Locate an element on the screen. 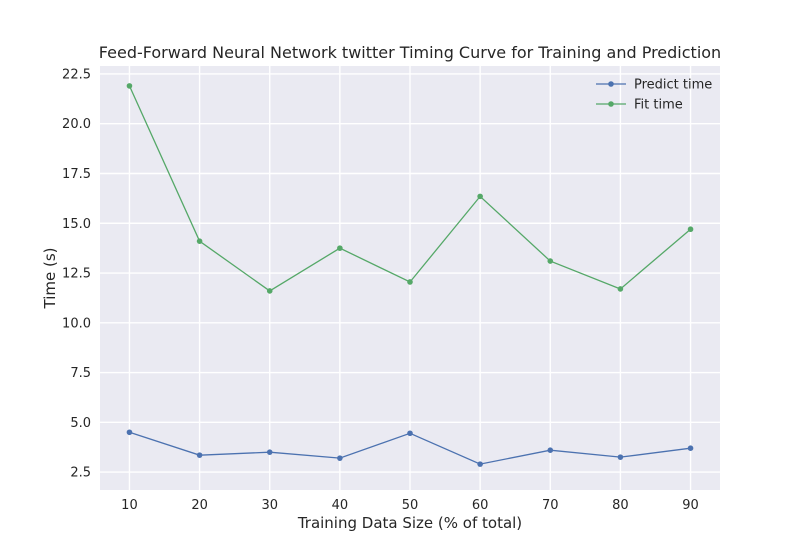 This screenshot has height=554, width=800. x-tick-label: 90 is located at coordinates (690, 505).